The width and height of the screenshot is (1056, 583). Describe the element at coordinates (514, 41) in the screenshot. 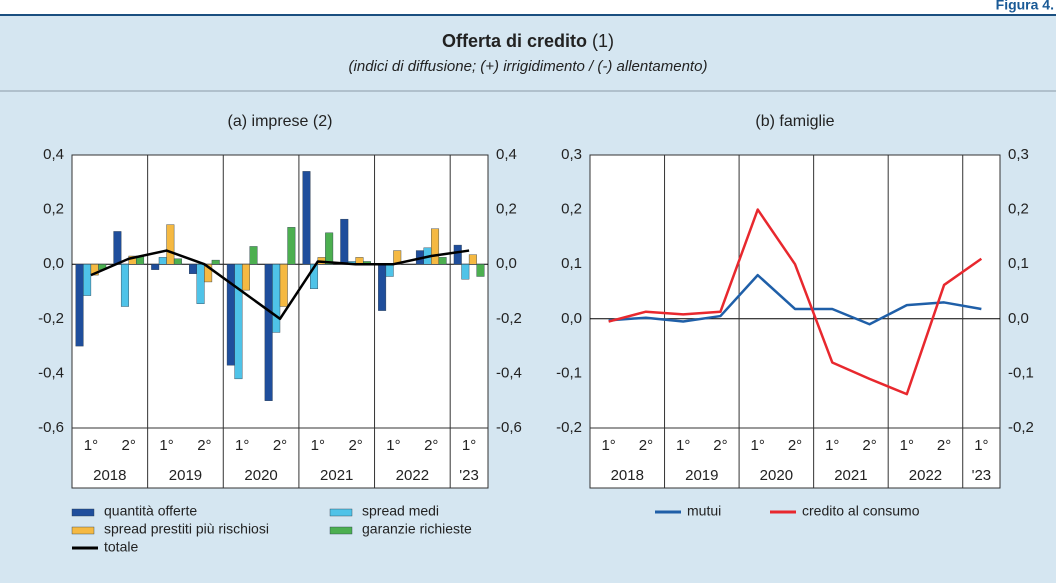

I see `title-main: Offerta di credito` at that location.